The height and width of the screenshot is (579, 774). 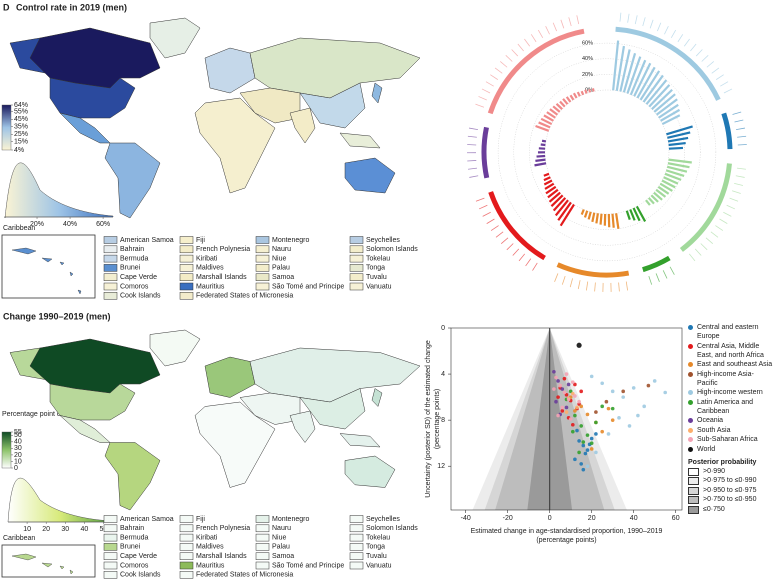 I want to click on legend-entry: >0·990, so click(x=731, y=471).